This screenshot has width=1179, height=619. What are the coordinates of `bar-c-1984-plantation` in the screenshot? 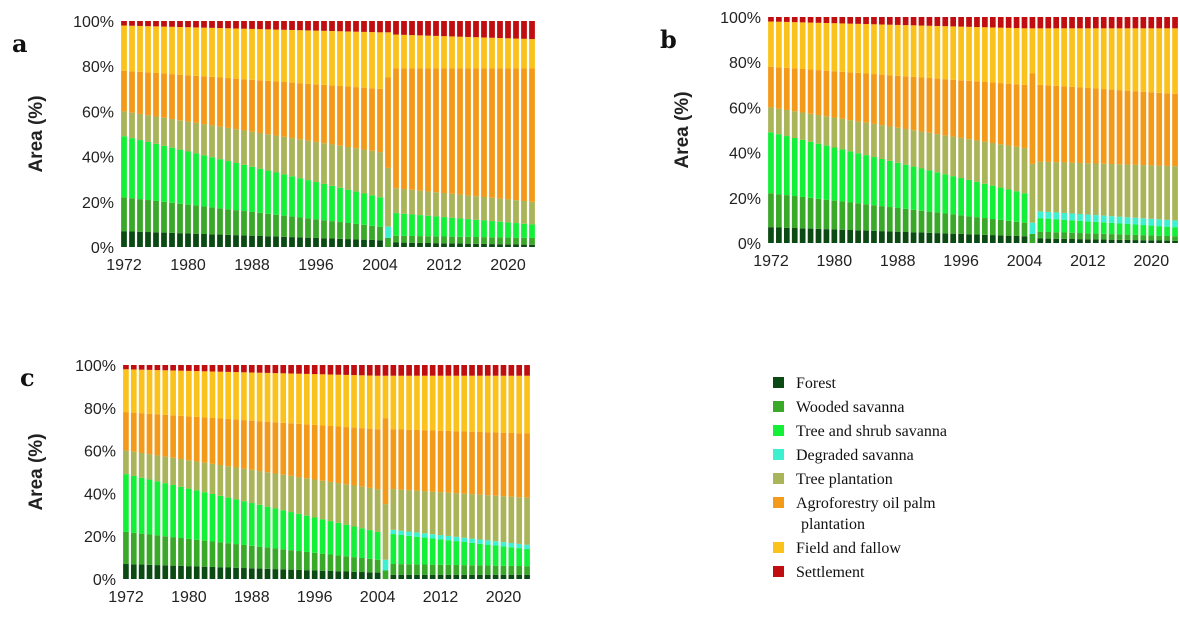 It's located at (220, 480).